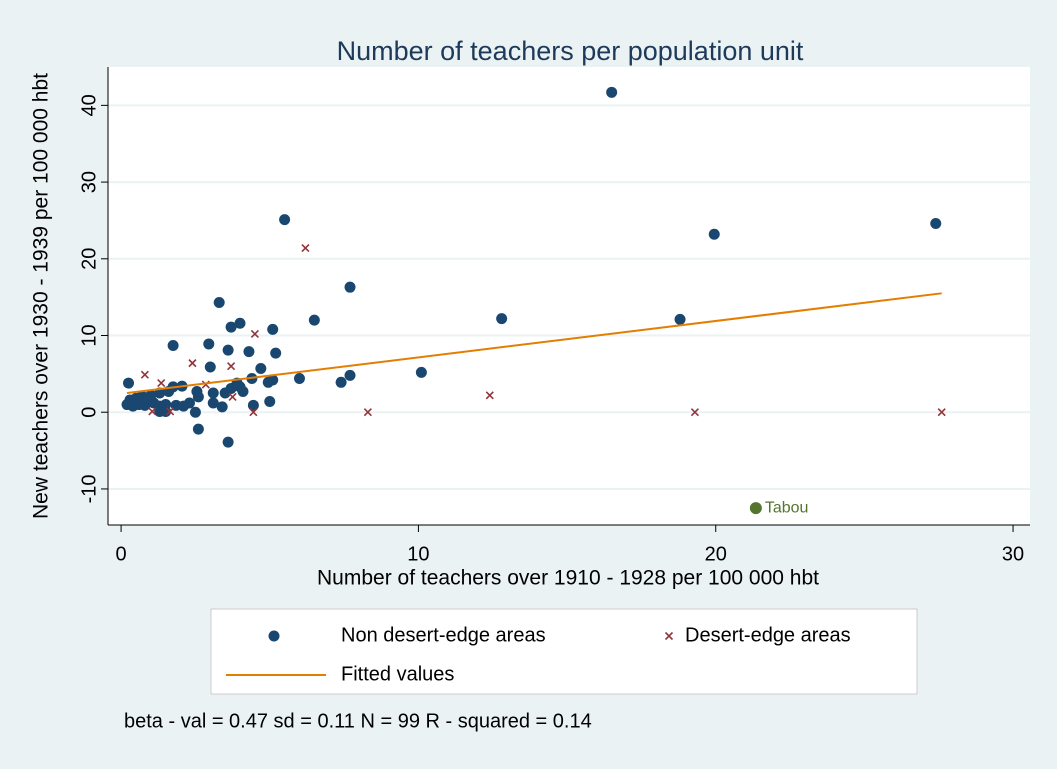 The height and width of the screenshot is (769, 1057). Describe the element at coordinates (534, 343) in the screenshot. I see `fit-line` at that location.